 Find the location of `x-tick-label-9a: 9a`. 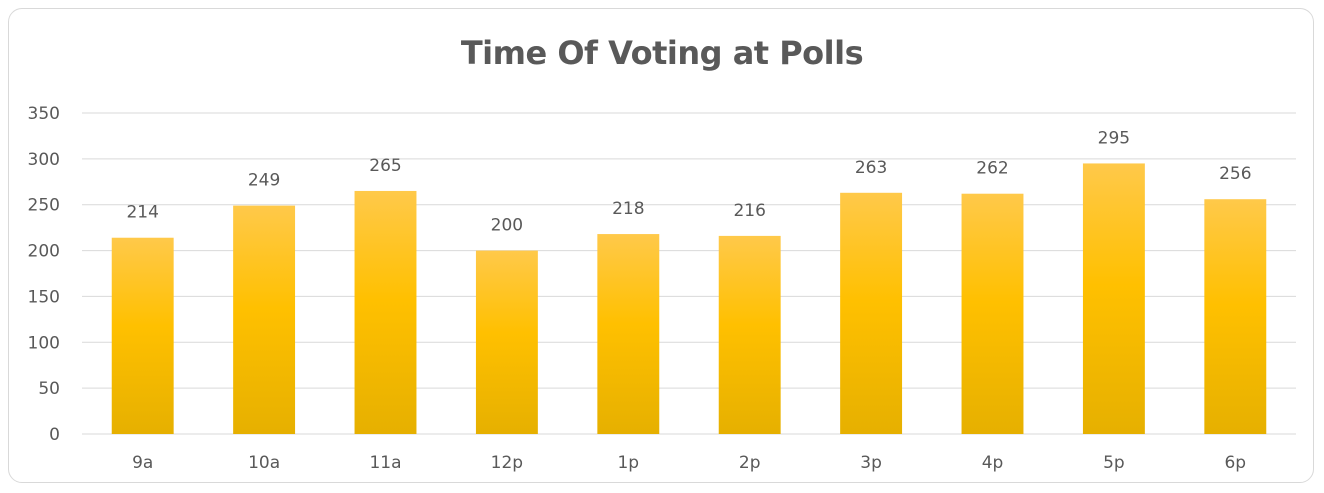

x-tick-label-9a: 9a is located at coordinates (142, 463).